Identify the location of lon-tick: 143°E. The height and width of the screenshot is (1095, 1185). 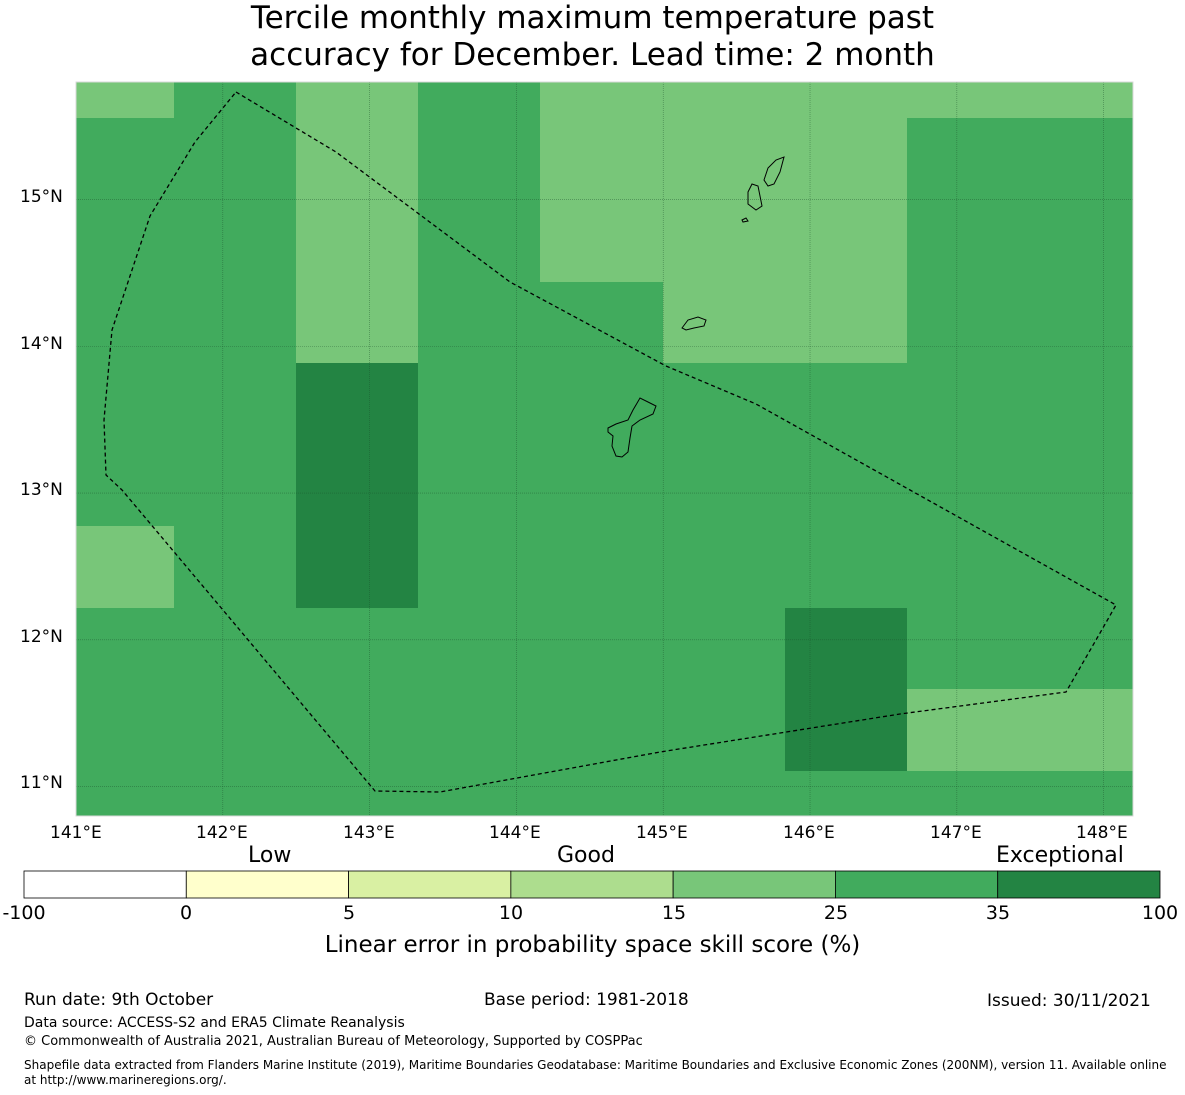
(369, 833).